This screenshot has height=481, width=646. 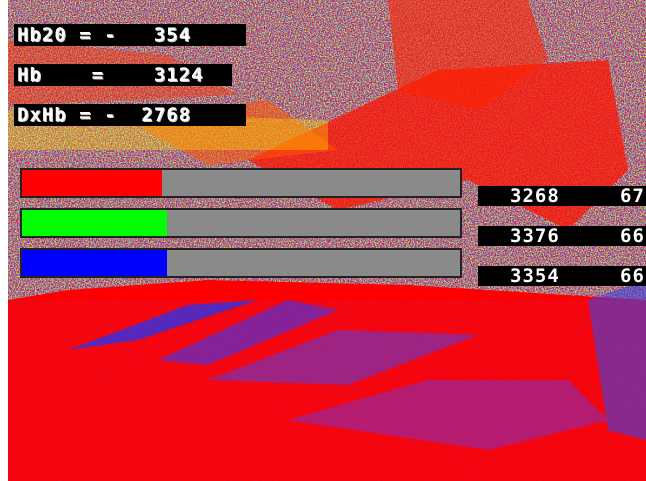 What do you see at coordinates (130, 115) in the screenshot?
I see `dxhb-readout: DxHb = - 2768` at bounding box center [130, 115].